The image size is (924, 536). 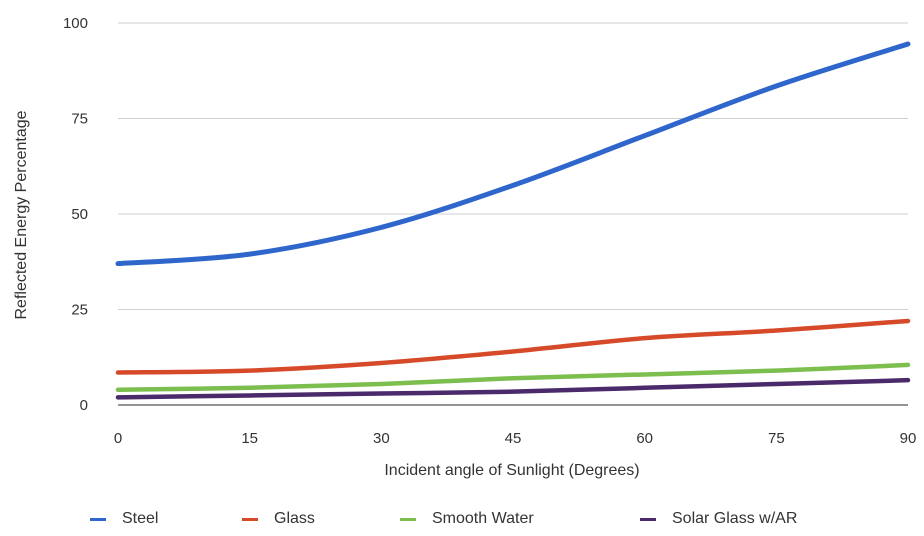 I want to click on legend-item-smooth-water: Smooth Water, so click(x=467, y=519).